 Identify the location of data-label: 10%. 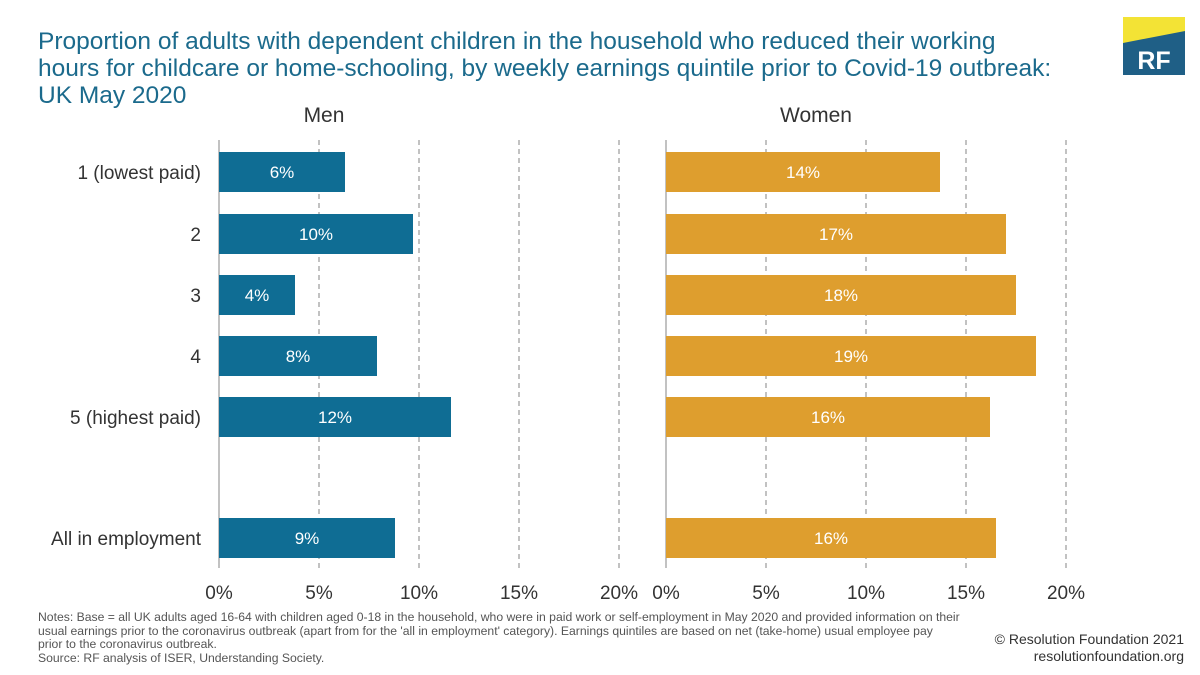
(316, 234).